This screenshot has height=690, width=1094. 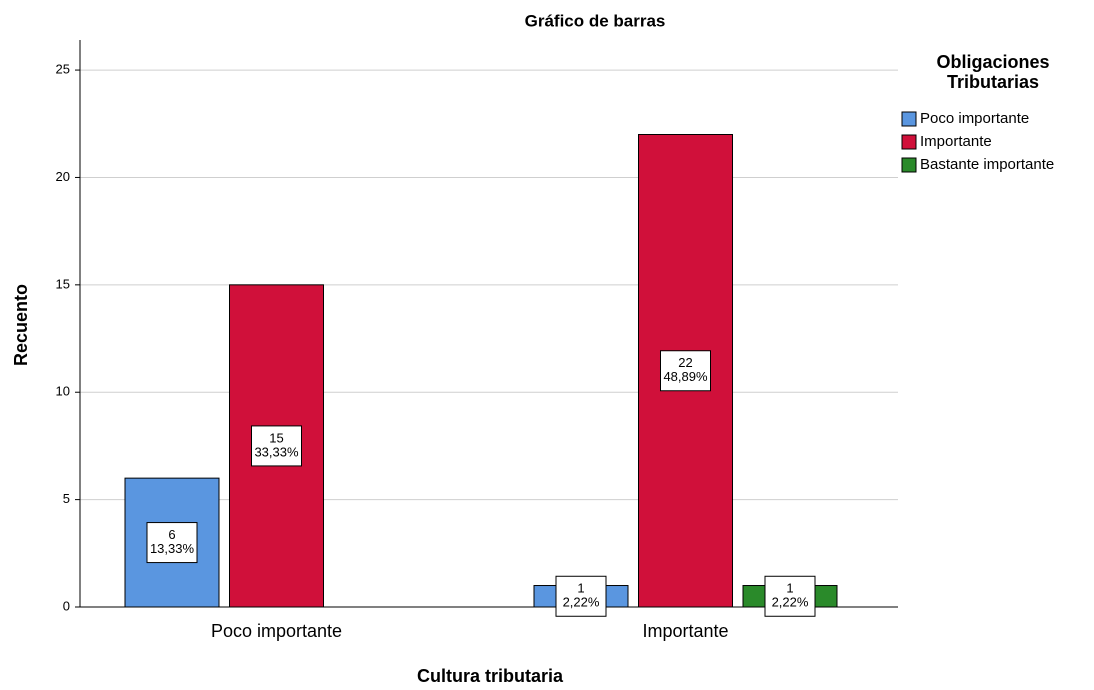 What do you see at coordinates (21, 325) in the screenshot?
I see `y-axis-title: Recuento` at bounding box center [21, 325].